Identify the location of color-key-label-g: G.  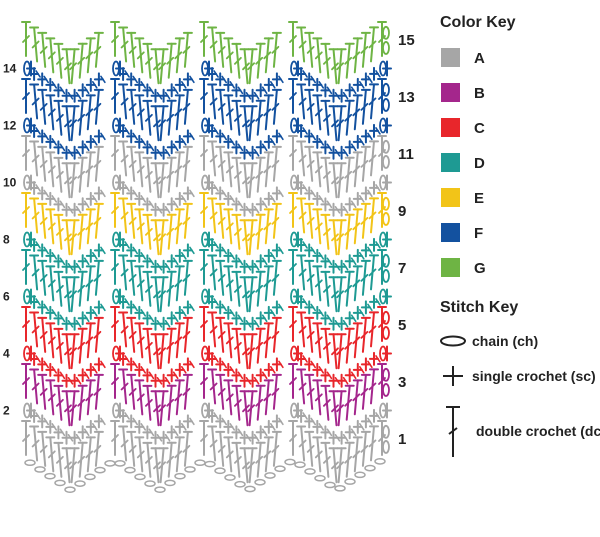
(480, 268).